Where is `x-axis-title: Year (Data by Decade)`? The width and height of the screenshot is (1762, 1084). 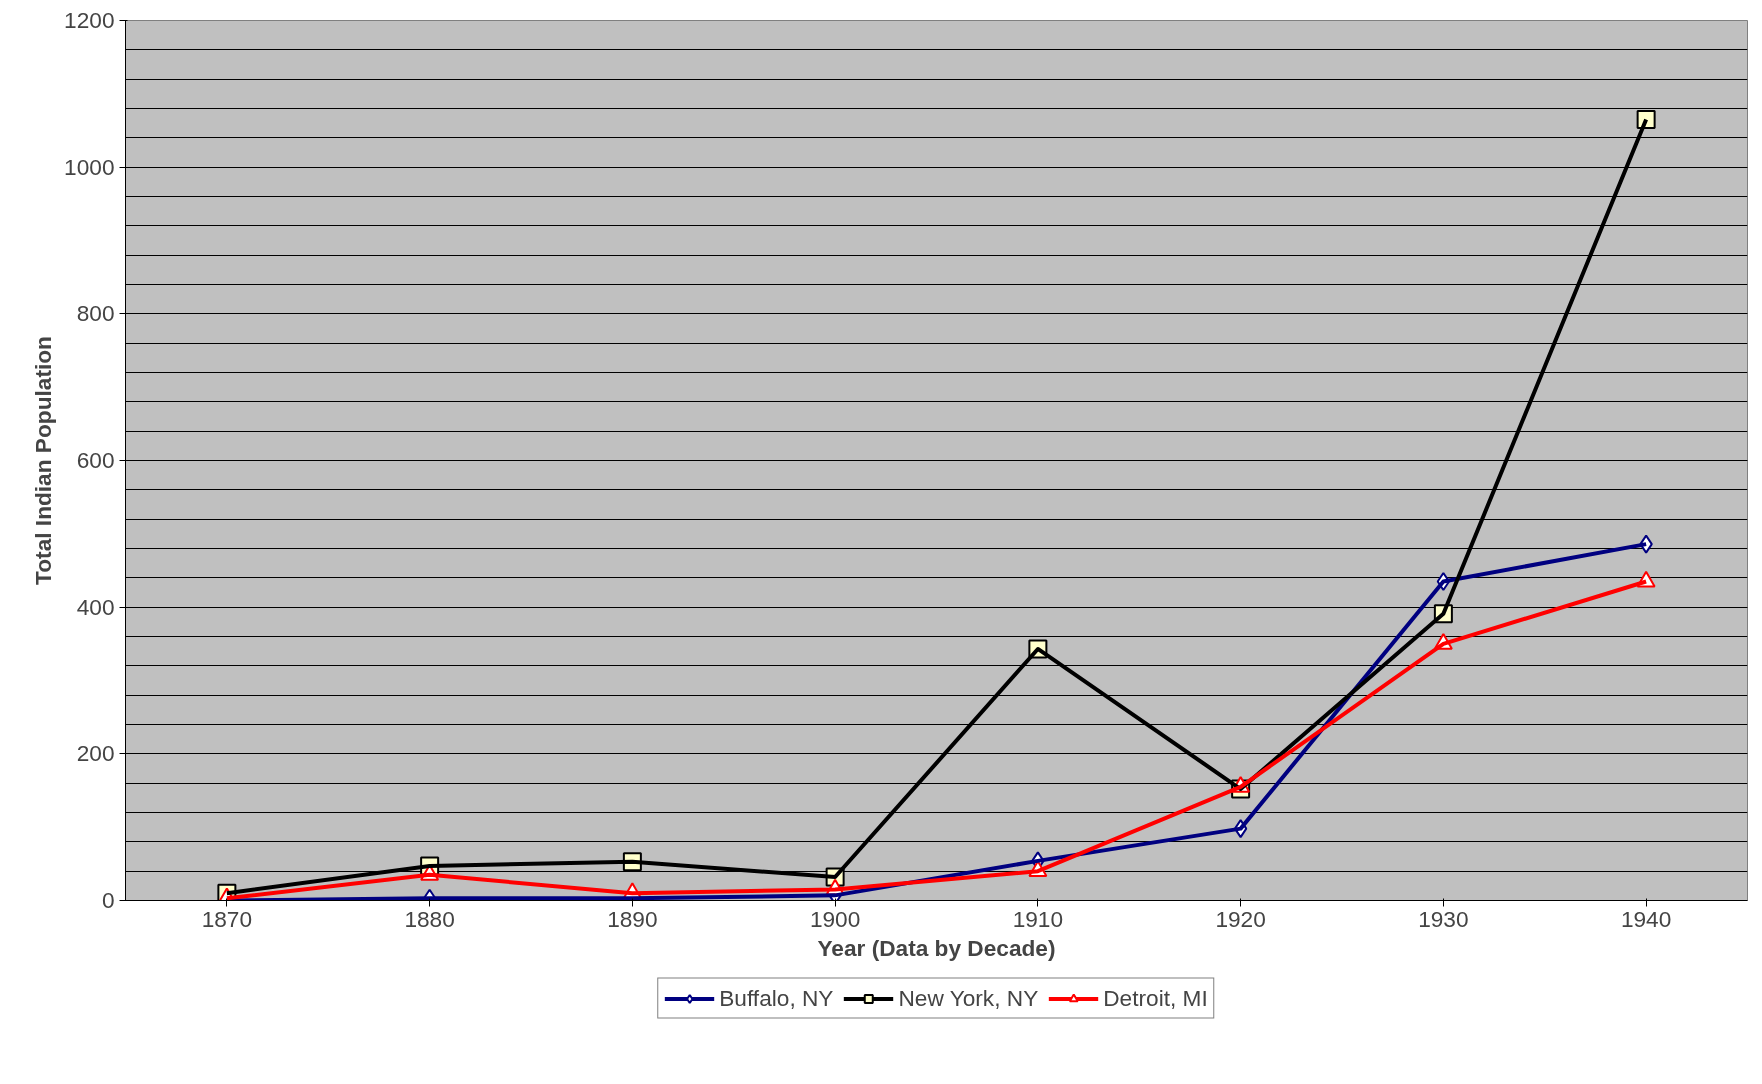 x-axis-title: Year (Data by Decade) is located at coordinates (936, 947).